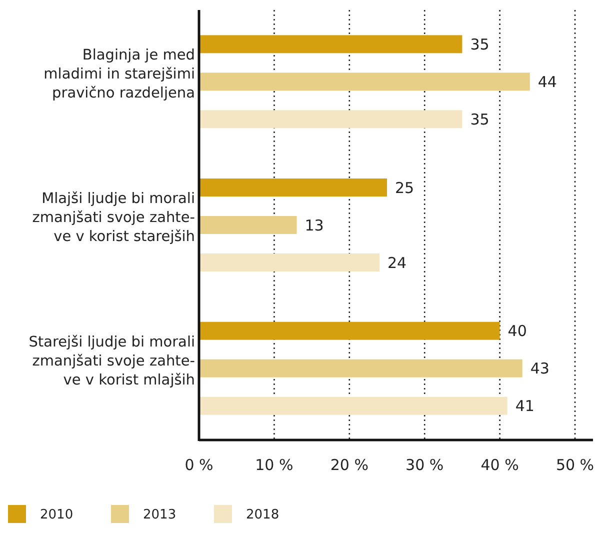 The width and height of the screenshot is (595, 533). What do you see at coordinates (199, 465) in the screenshot?
I see `x-tick-label: 0 %` at bounding box center [199, 465].